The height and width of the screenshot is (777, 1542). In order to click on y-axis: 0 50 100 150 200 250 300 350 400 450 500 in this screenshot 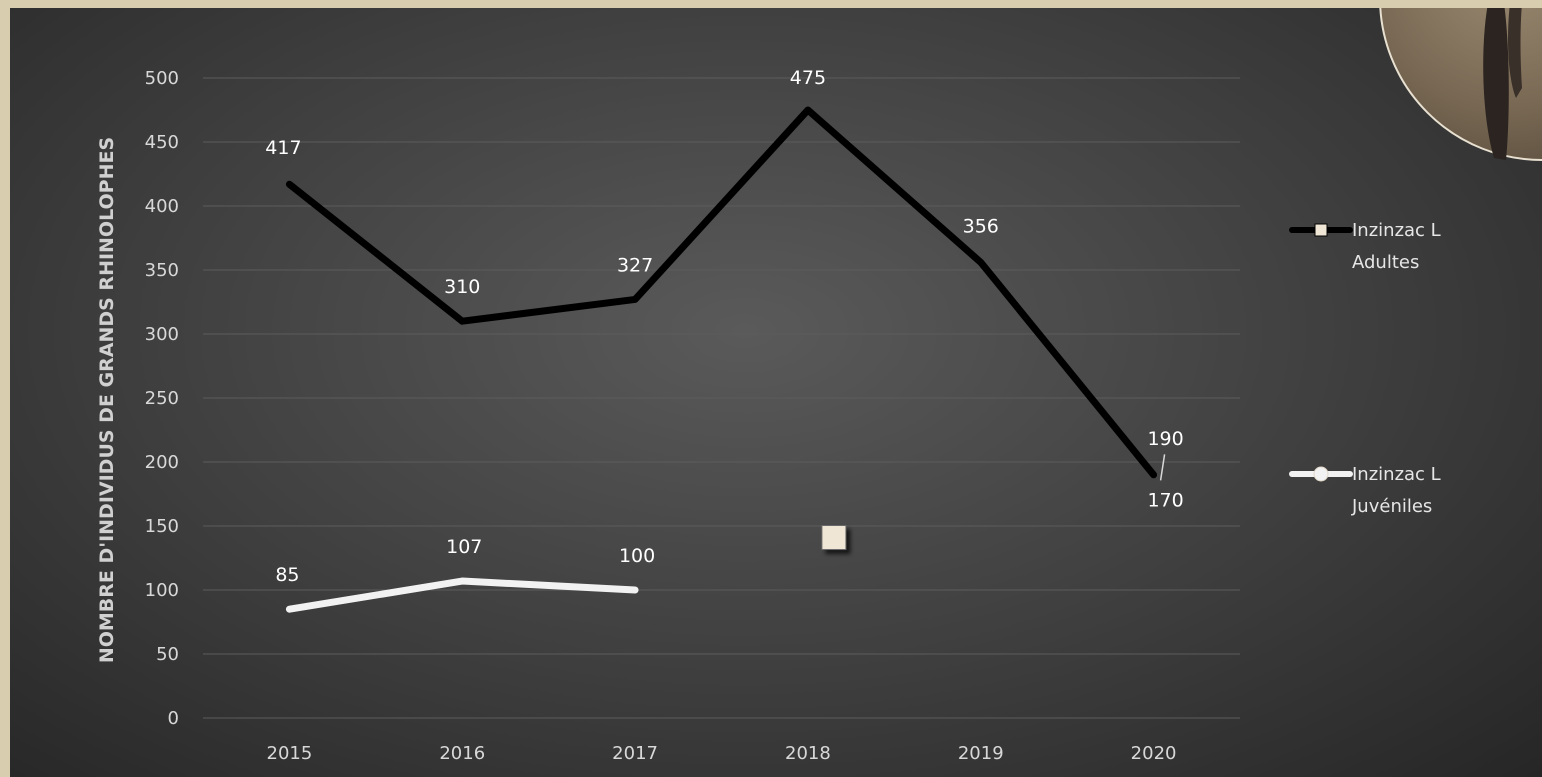, I will do `click(162, 398)`.